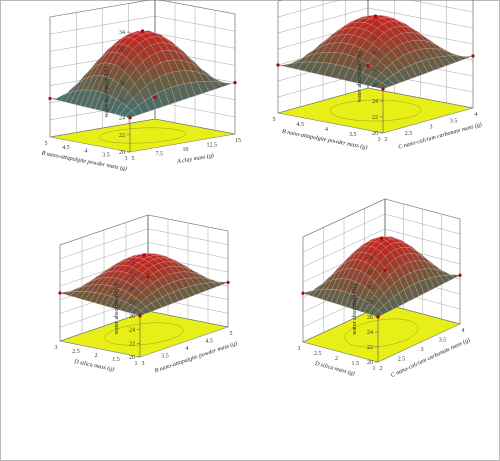  I want to click on x-tick-label: 12.5, so click(212, 146).